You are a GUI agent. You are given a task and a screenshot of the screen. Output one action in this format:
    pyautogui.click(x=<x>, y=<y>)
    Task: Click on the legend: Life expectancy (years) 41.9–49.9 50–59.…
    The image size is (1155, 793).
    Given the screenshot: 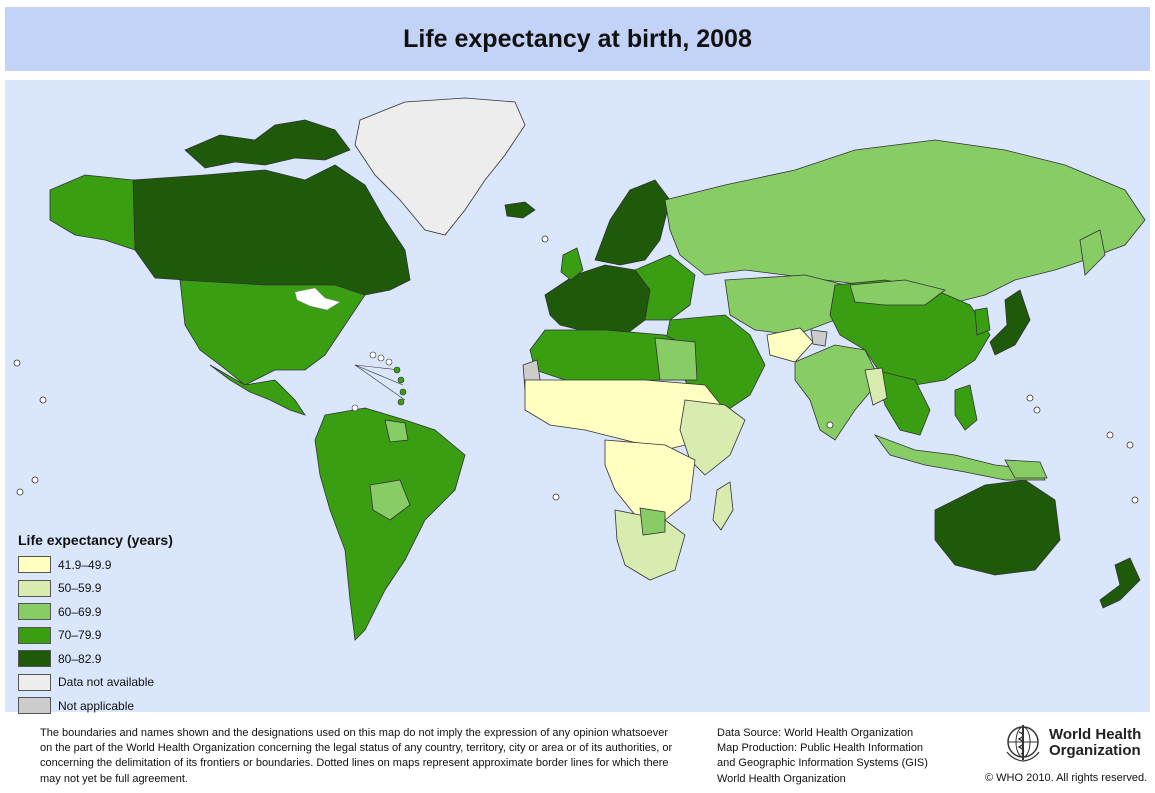 What is the action you would take?
    pyautogui.click(x=95, y=625)
    